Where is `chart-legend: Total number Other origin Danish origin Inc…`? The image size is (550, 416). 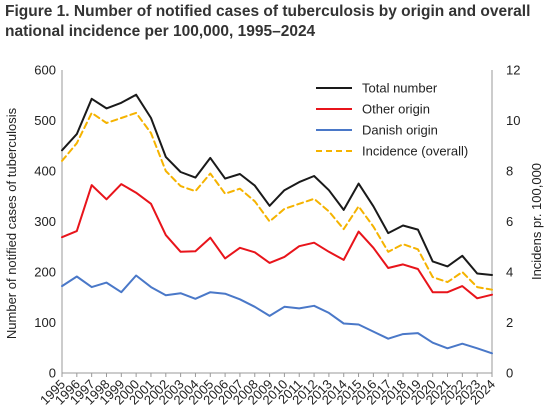
chart-legend: Total number Other origin Danish origin Inc… is located at coordinates (392, 120).